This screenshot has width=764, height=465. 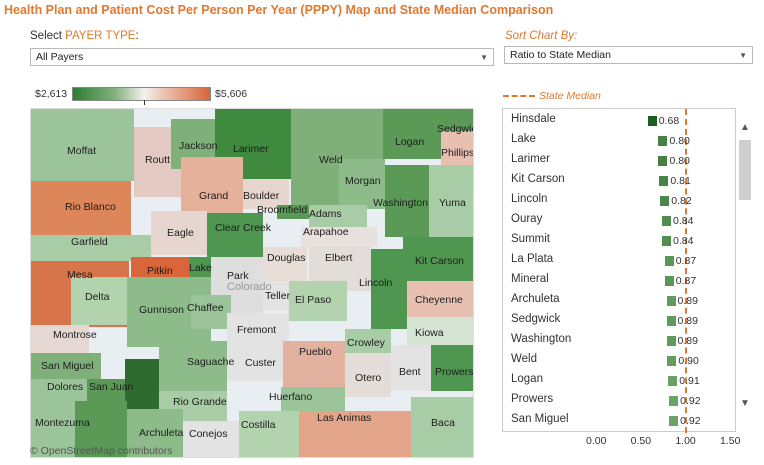 What do you see at coordinates (628, 55) in the screenshot?
I see `sort-chart-dropdown: Ratio to State Median ▼` at bounding box center [628, 55].